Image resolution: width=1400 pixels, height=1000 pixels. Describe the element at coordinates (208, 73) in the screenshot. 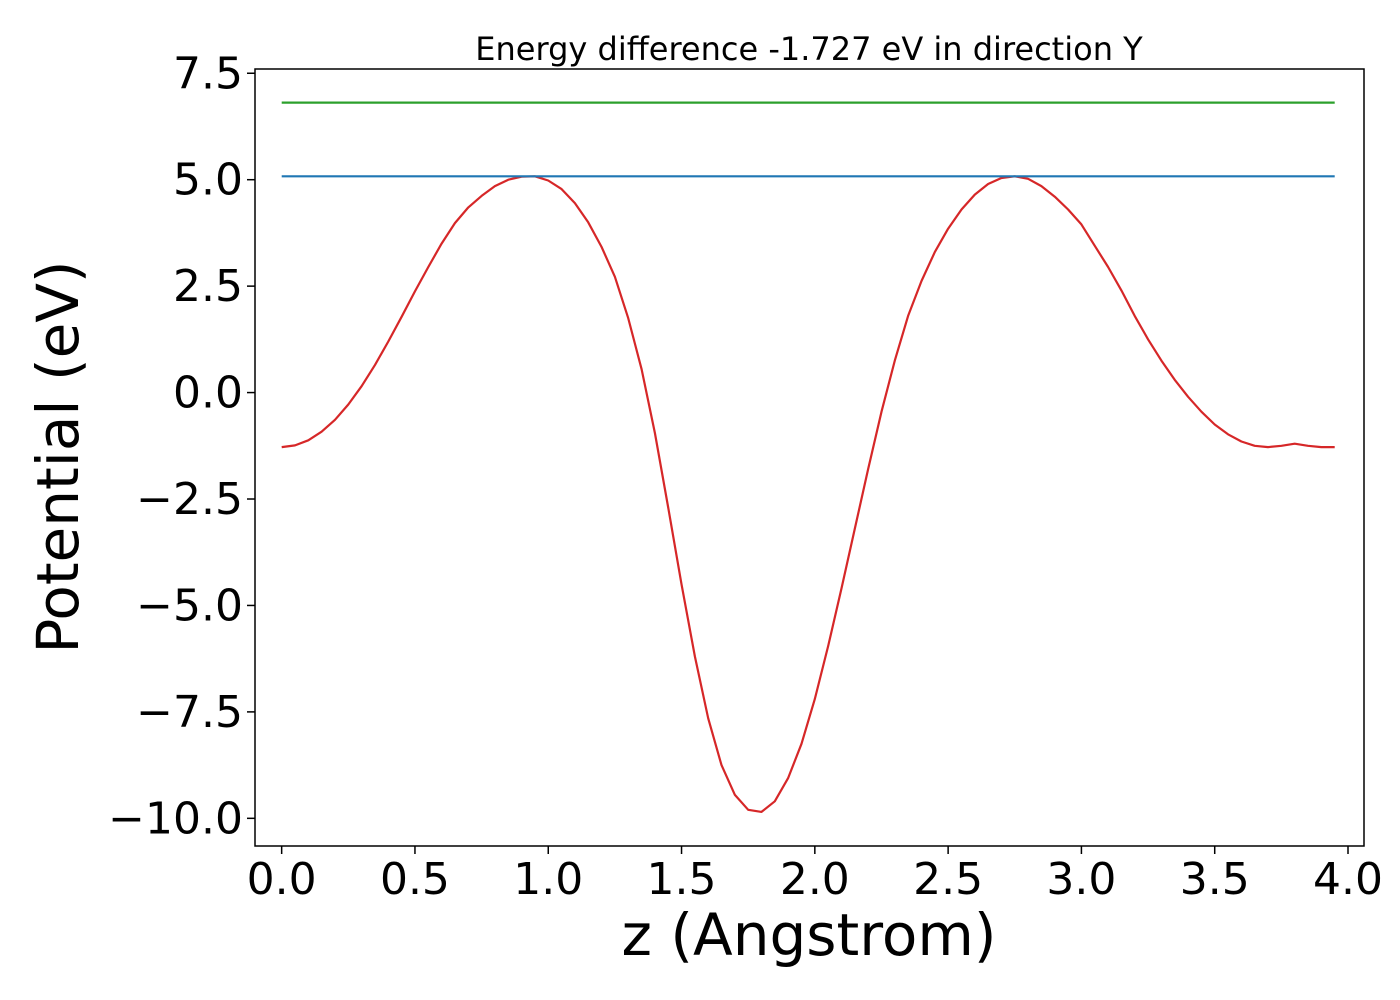

I see `y-tick-label: 7.5` at that location.